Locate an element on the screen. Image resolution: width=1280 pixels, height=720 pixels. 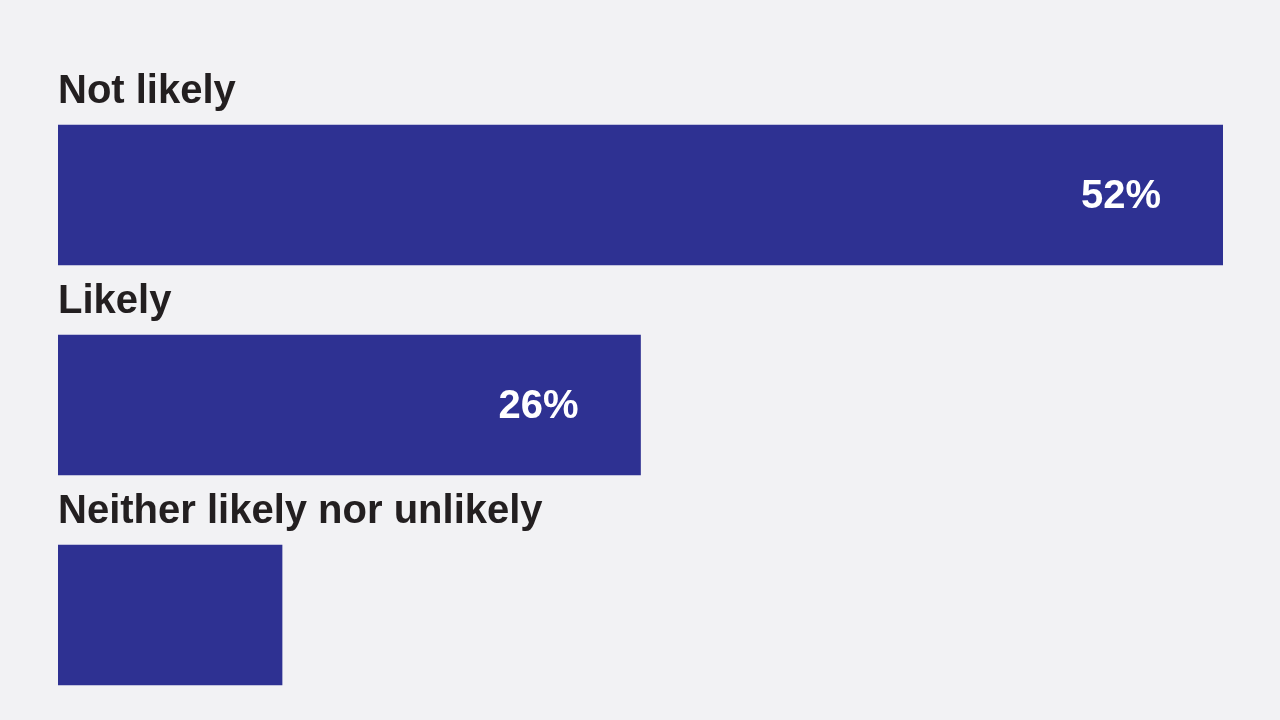
data-label: 26% is located at coordinates (538, 404).